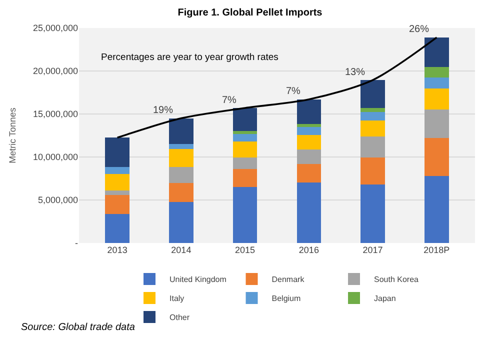 This screenshot has width=500, height=343. I want to click on y-tick-label: 15,000,000, so click(55, 114).